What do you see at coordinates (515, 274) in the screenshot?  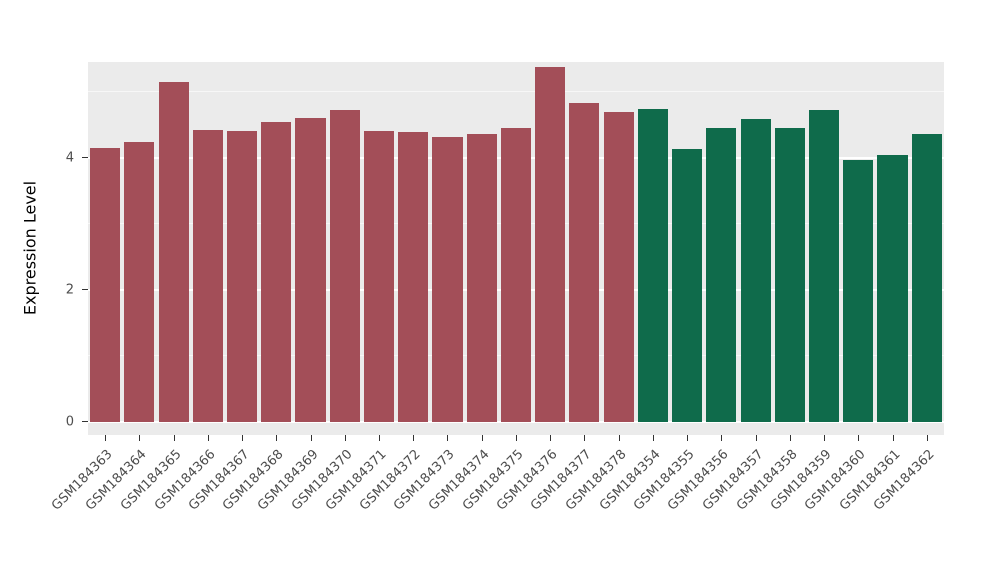 I see `bar-GSM184375` at bounding box center [515, 274].